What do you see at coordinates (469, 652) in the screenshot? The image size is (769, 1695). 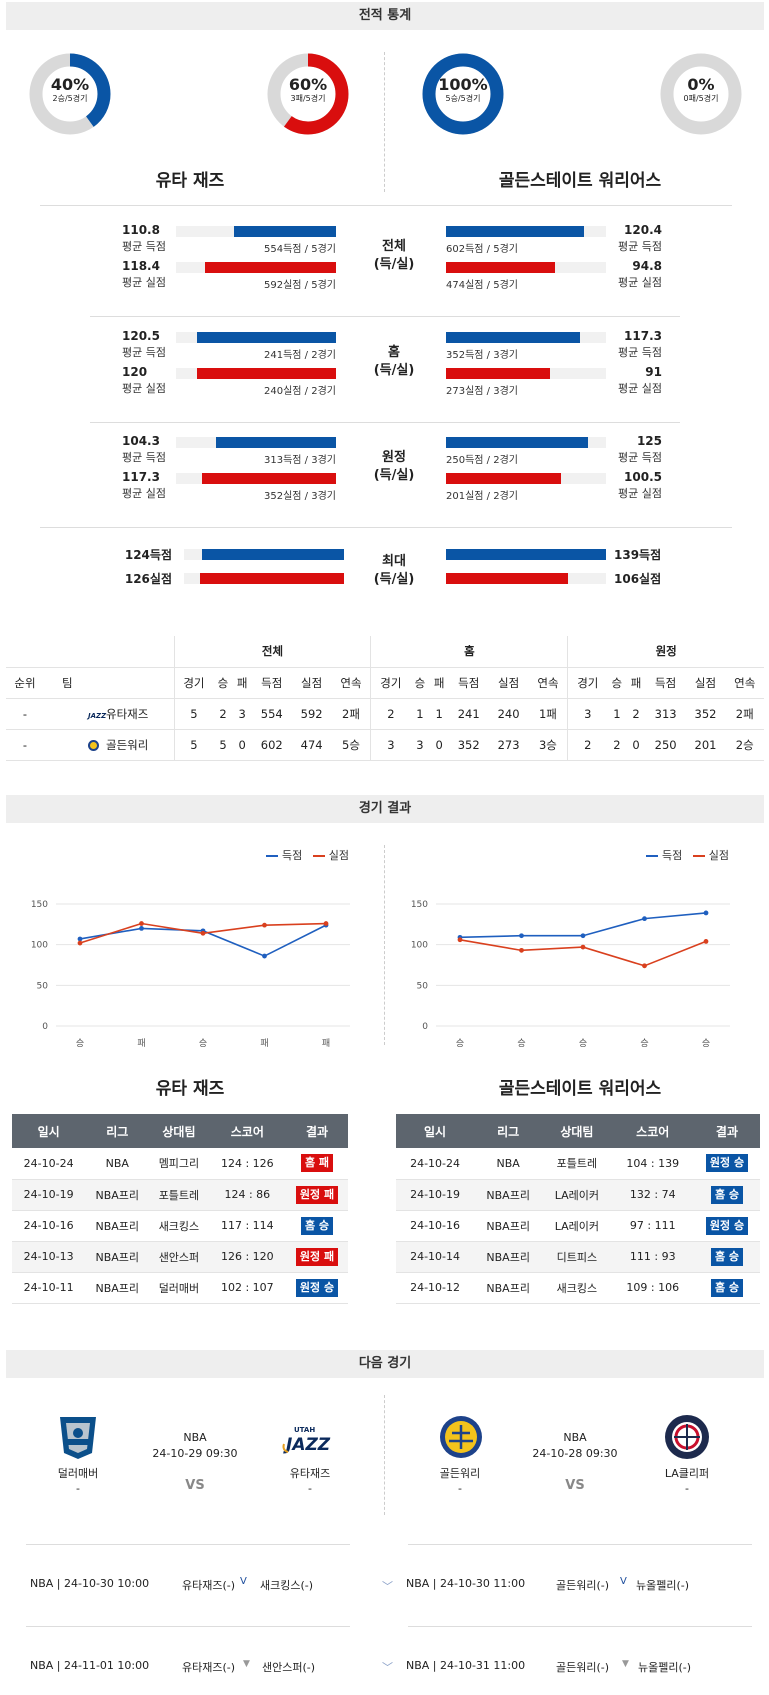 I see `group-header: 홈` at bounding box center [469, 652].